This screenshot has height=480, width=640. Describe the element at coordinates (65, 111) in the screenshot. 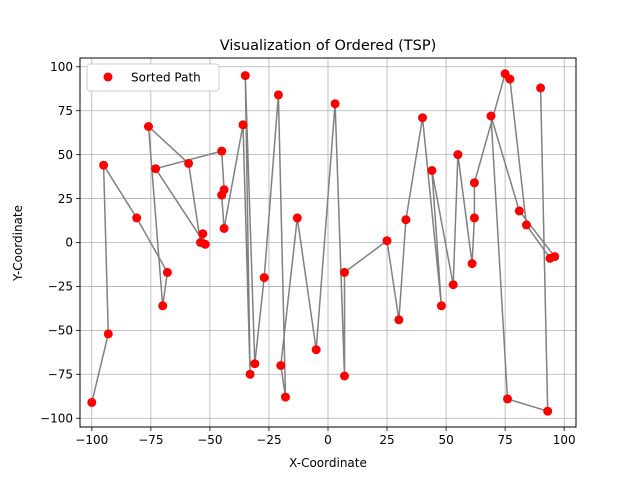

I see `y-tick-label: 75` at that location.